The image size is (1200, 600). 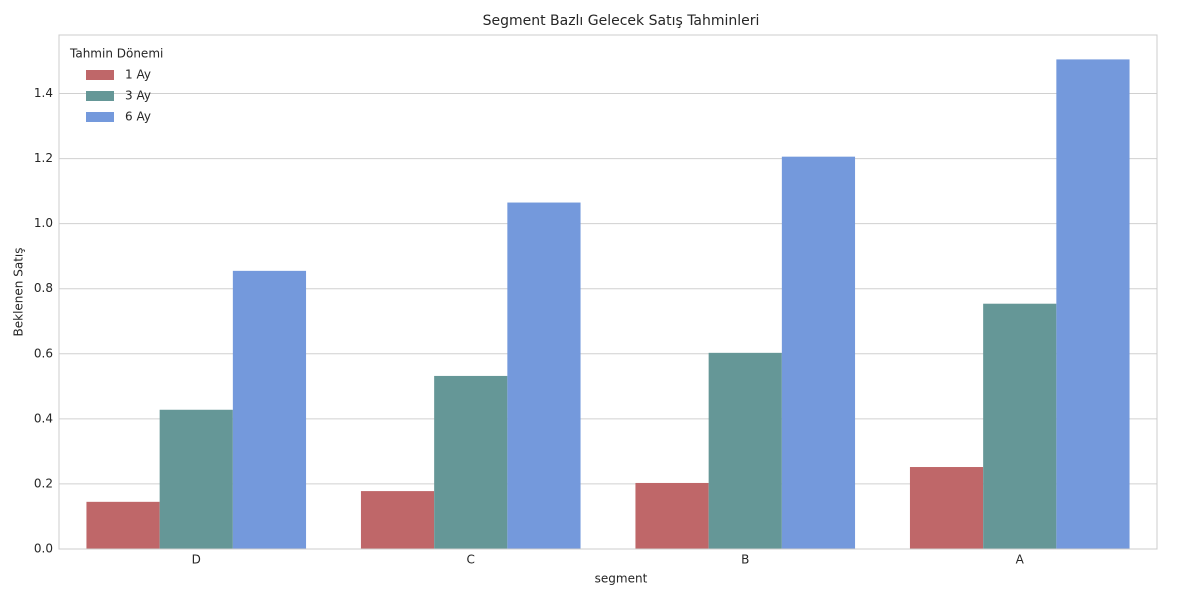 What do you see at coordinates (745, 560) in the screenshot?
I see `x-tick-label: B` at bounding box center [745, 560].